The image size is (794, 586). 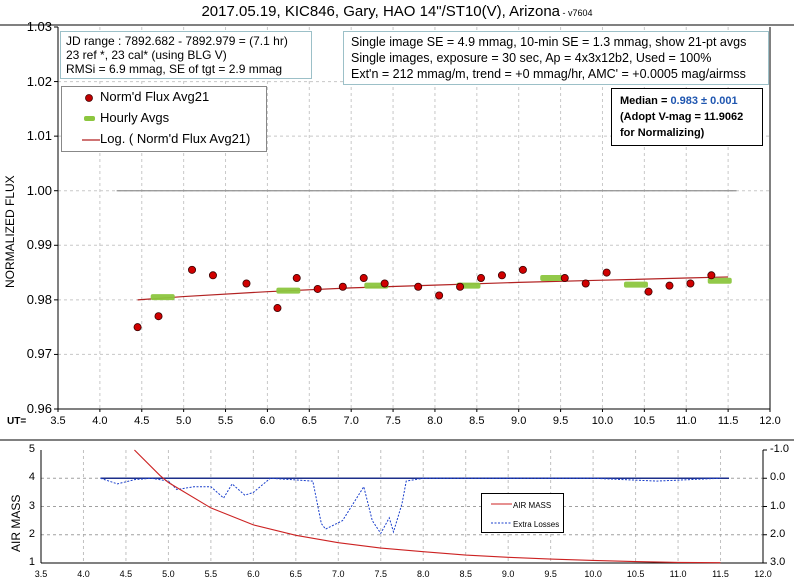 I want to click on legend-label: Log. ( Norm'd Flux Avg21), so click(x=175, y=138).